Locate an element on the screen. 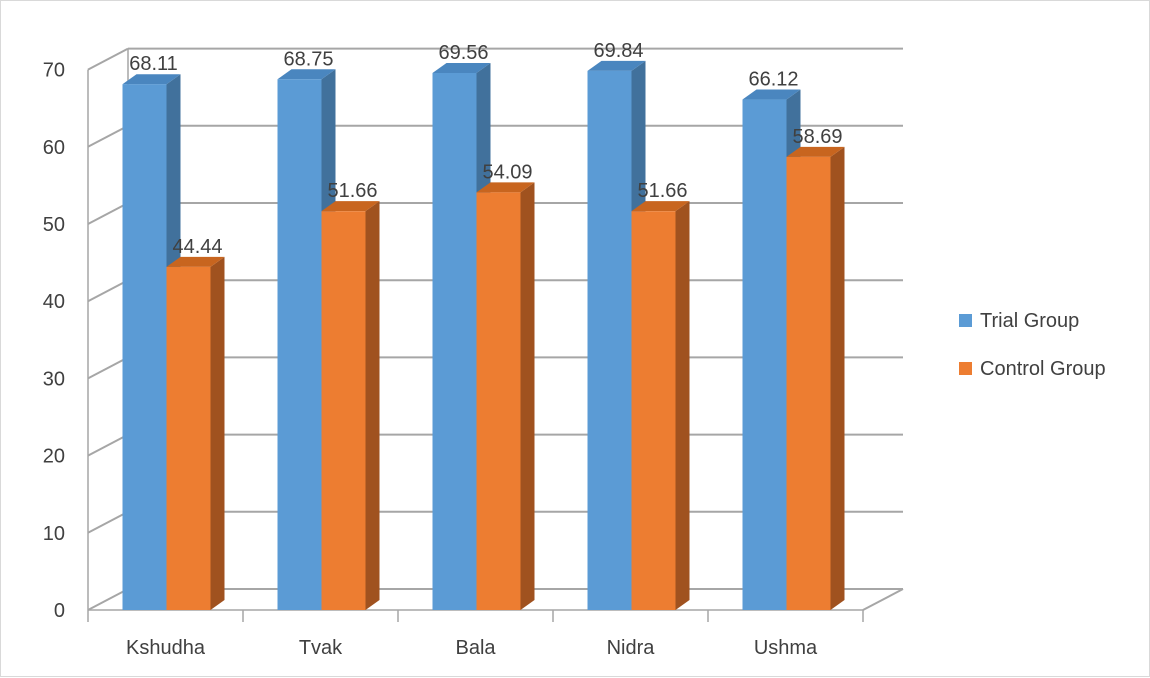  data-label: 58.69 is located at coordinates (817, 137).